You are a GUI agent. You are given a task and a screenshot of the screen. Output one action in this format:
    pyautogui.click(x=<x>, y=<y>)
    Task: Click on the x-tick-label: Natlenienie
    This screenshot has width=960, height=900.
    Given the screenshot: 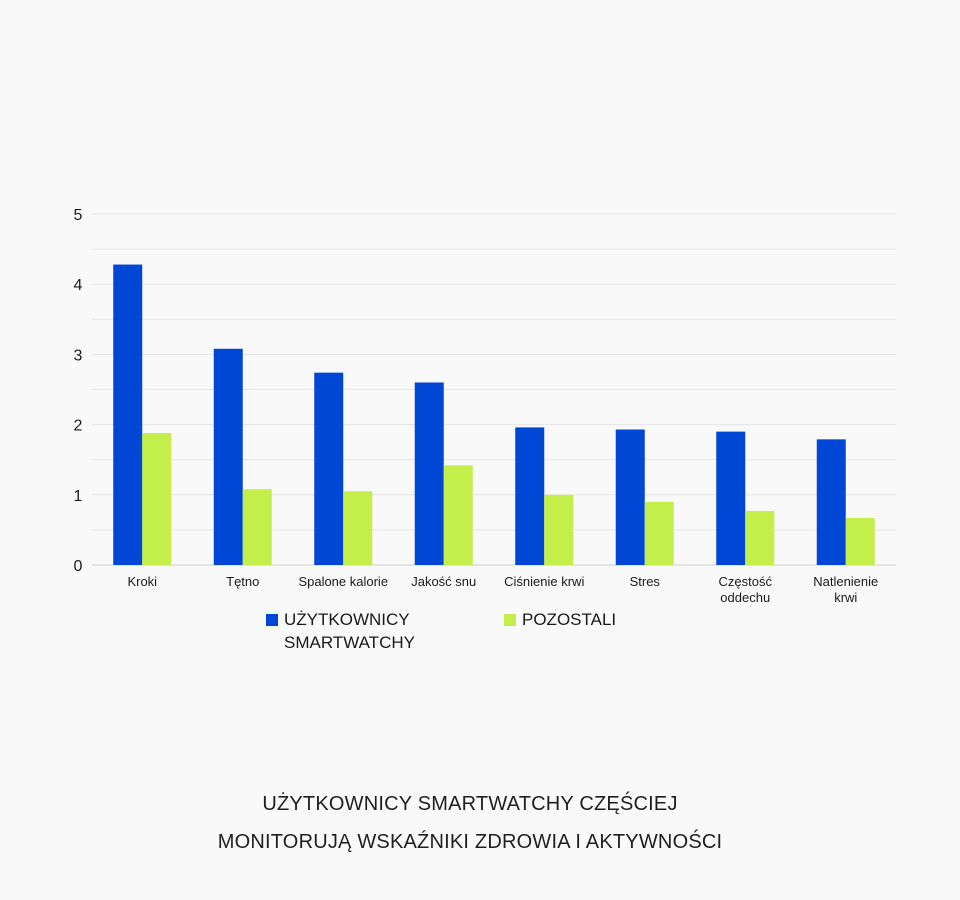 What is the action you would take?
    pyautogui.click(x=845, y=581)
    